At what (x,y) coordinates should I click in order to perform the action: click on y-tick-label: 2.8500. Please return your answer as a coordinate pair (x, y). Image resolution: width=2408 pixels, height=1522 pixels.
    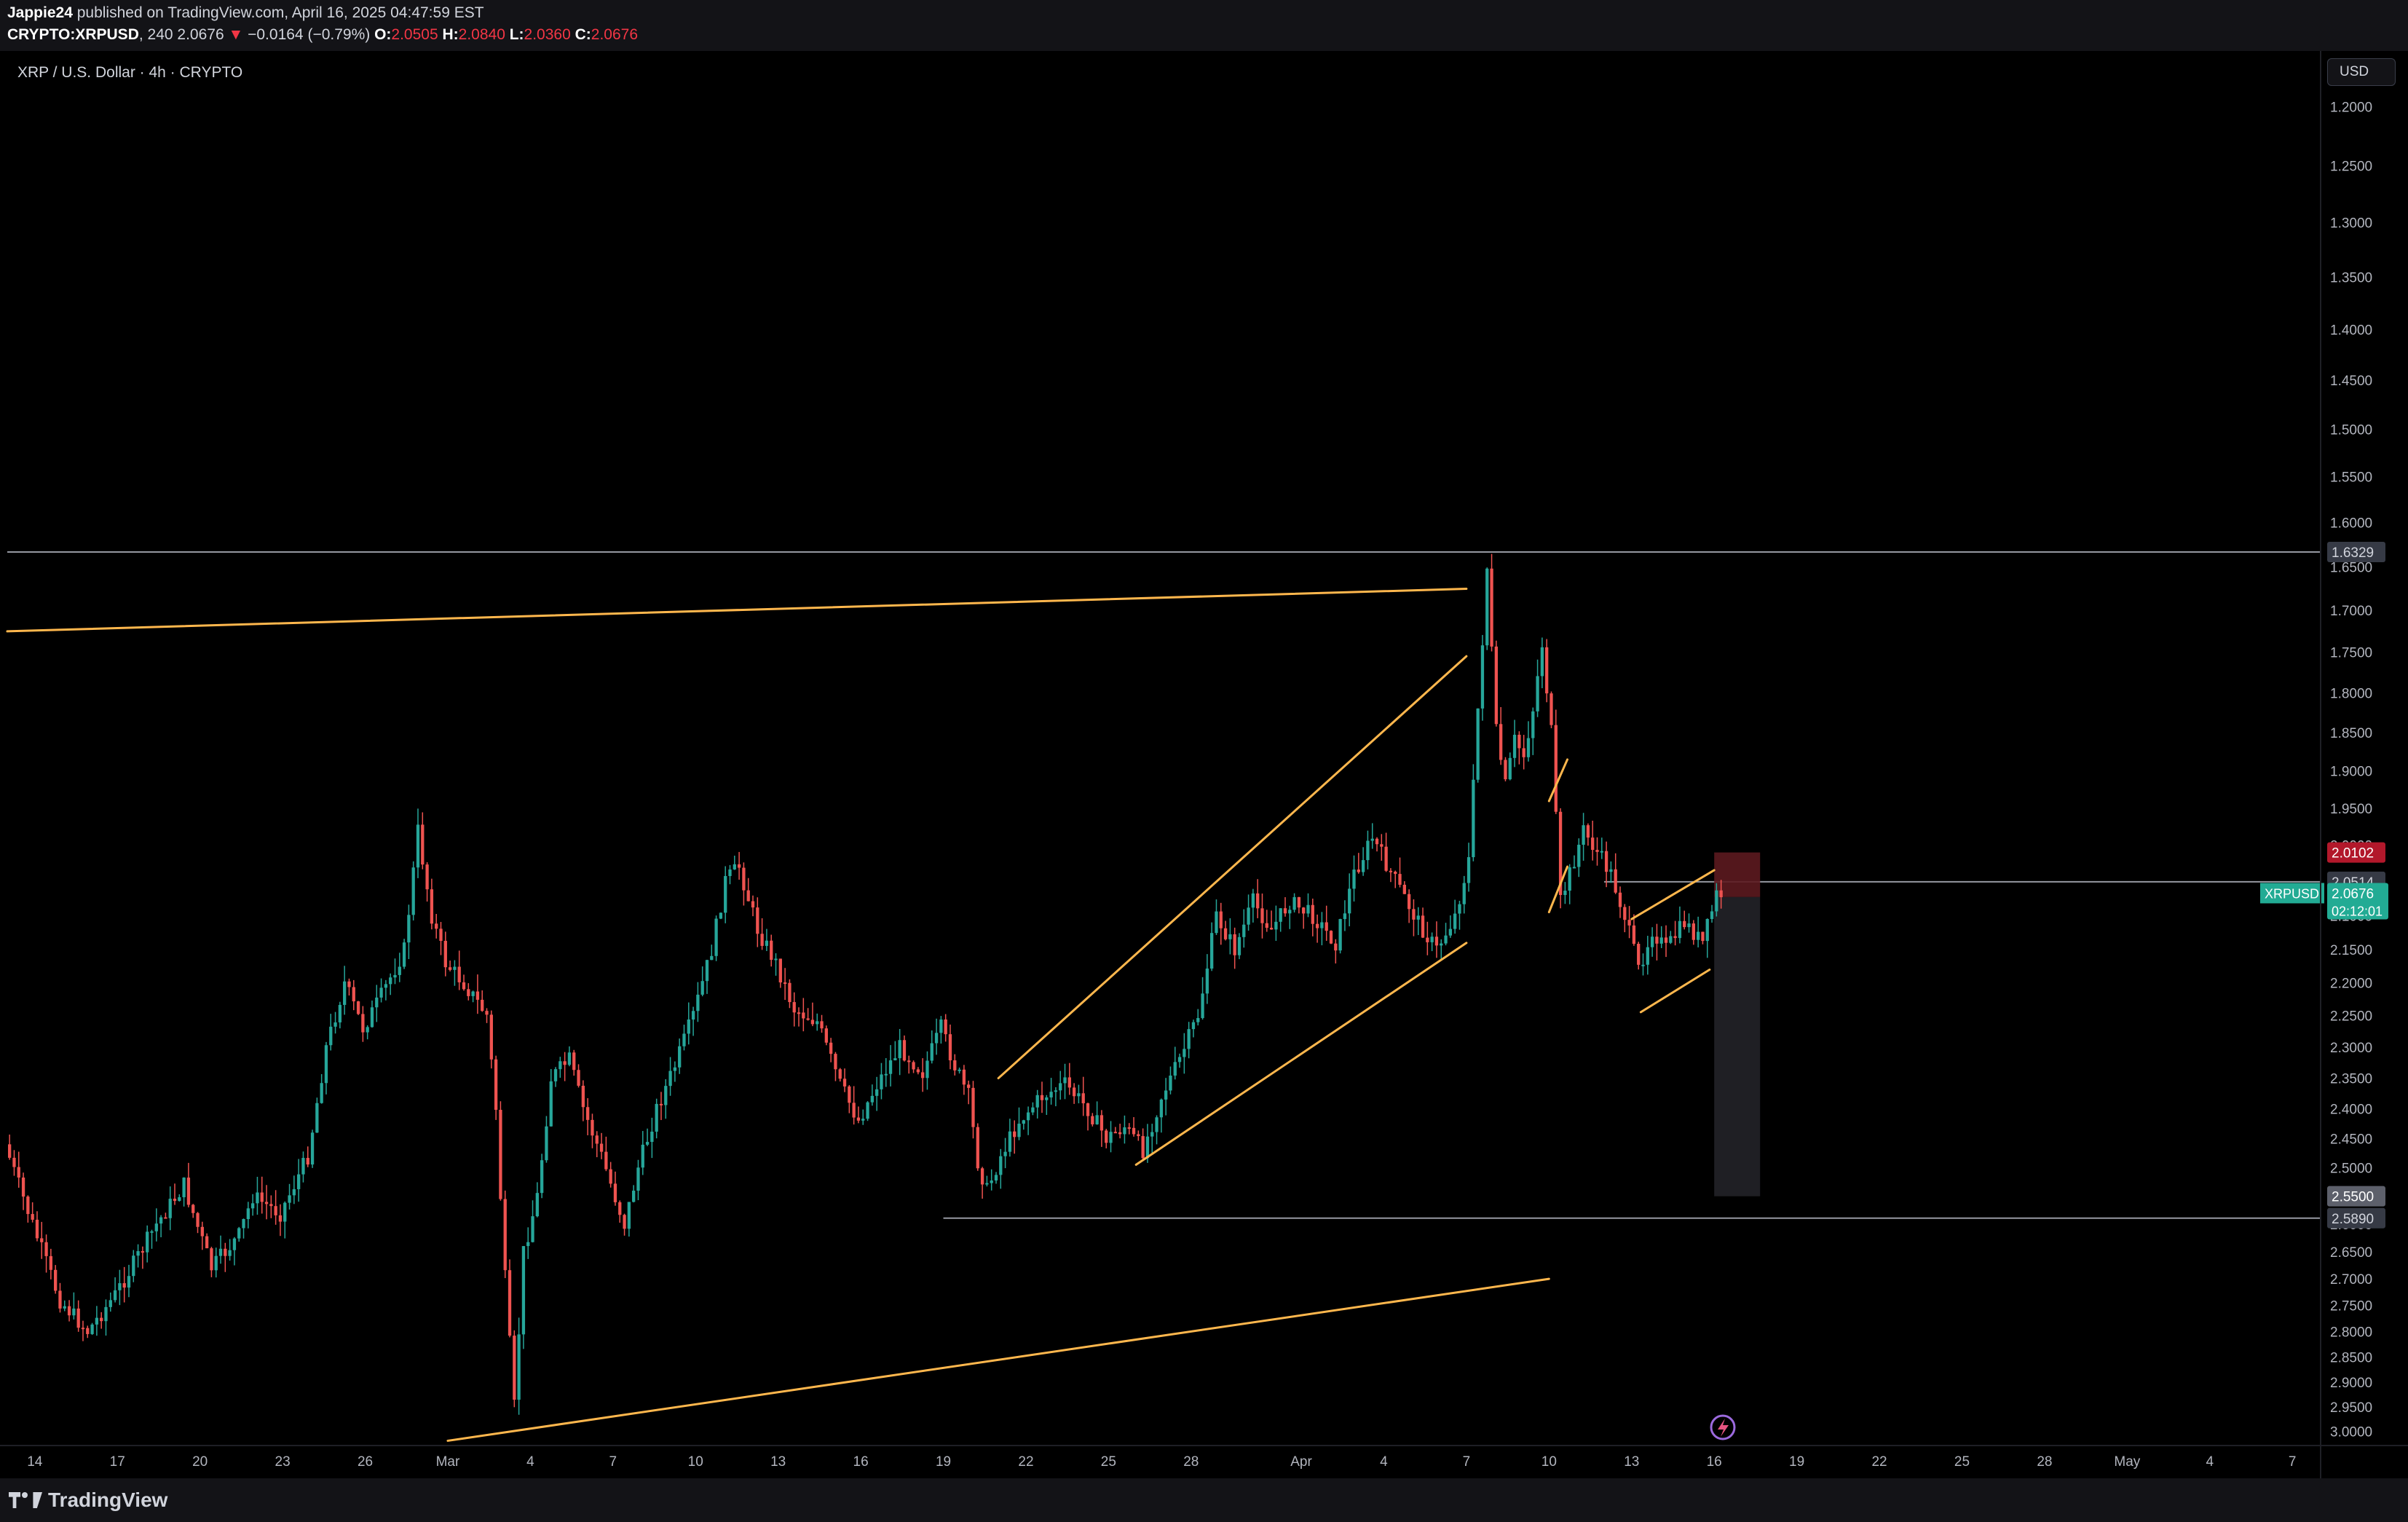
    Looking at the image, I should click on (2351, 1357).